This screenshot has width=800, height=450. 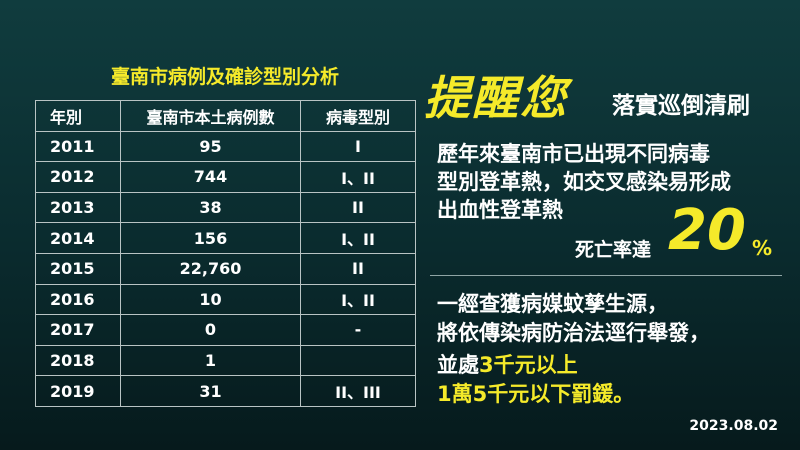 I want to click on table-cell: 2016, so click(x=78, y=299).